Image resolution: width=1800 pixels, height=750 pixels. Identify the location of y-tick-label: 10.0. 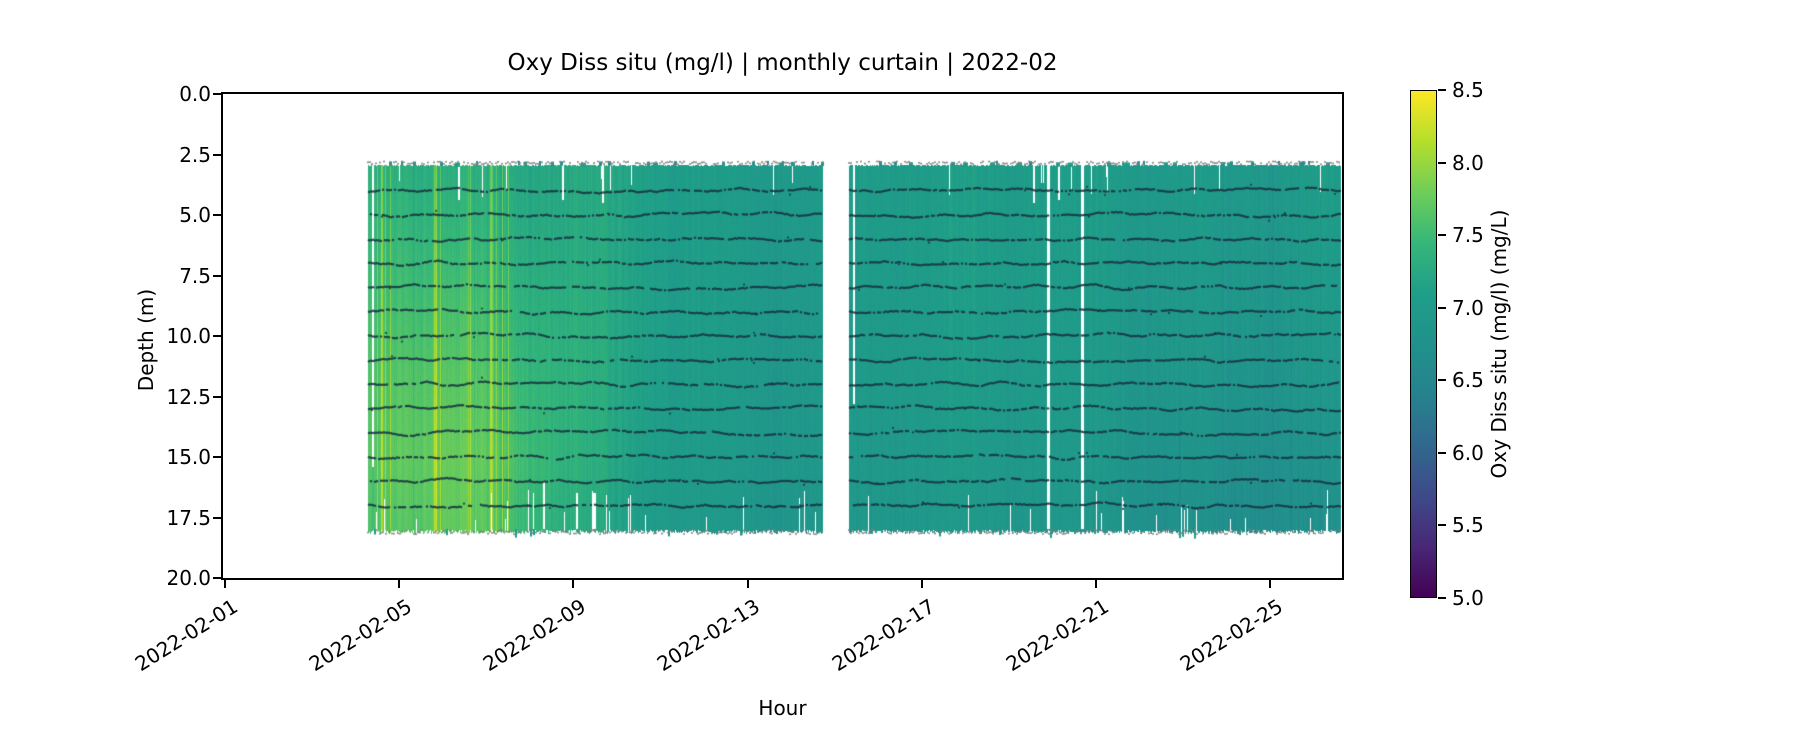
(188, 336).